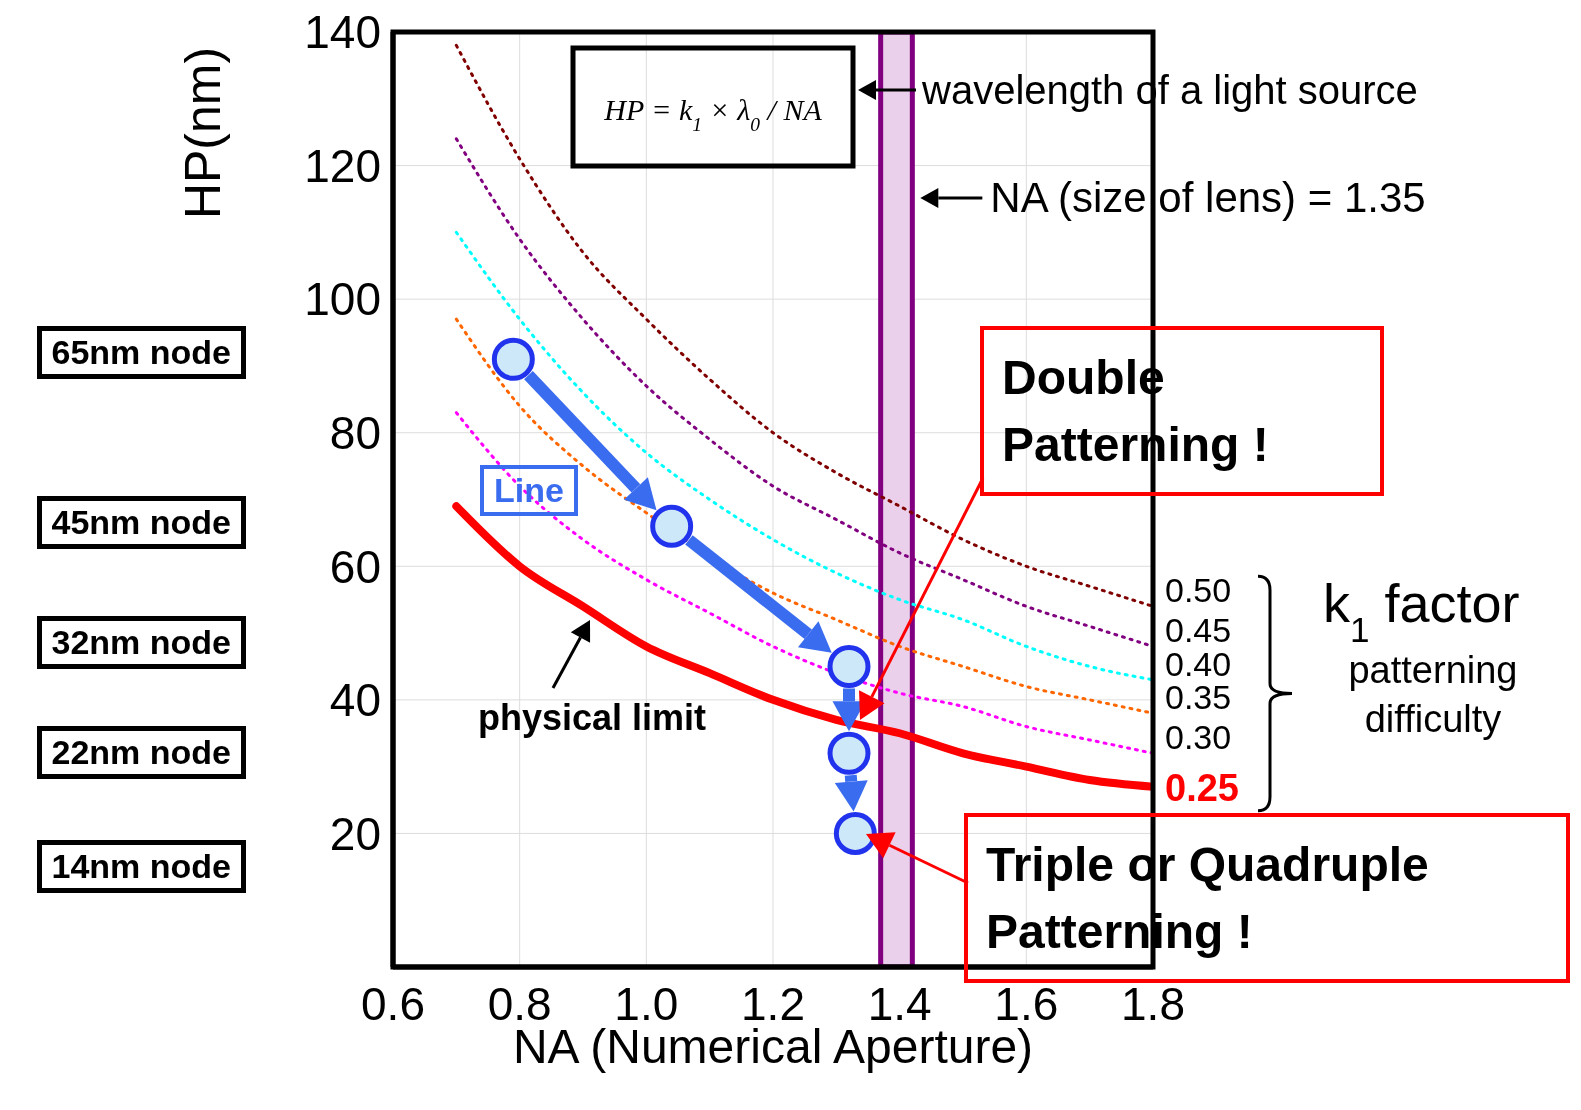  What do you see at coordinates (1153, 1003) in the screenshot?
I see `x-tick-label: 1.8` at bounding box center [1153, 1003].